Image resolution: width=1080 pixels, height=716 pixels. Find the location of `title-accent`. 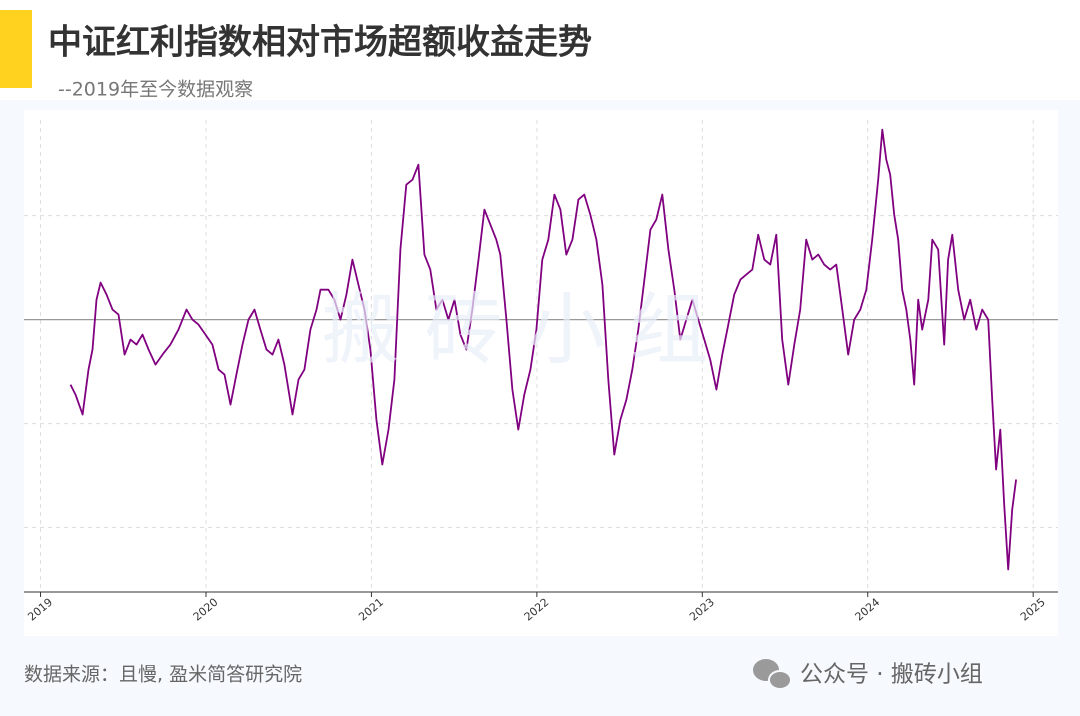

title-accent is located at coordinates (16, 49).